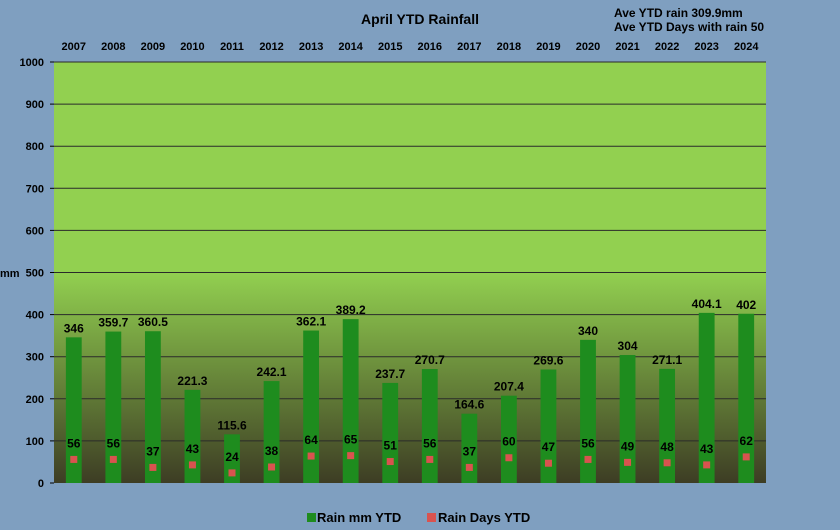  What do you see at coordinates (311, 47) in the screenshot?
I see `x-tick-label: 2013` at bounding box center [311, 47].